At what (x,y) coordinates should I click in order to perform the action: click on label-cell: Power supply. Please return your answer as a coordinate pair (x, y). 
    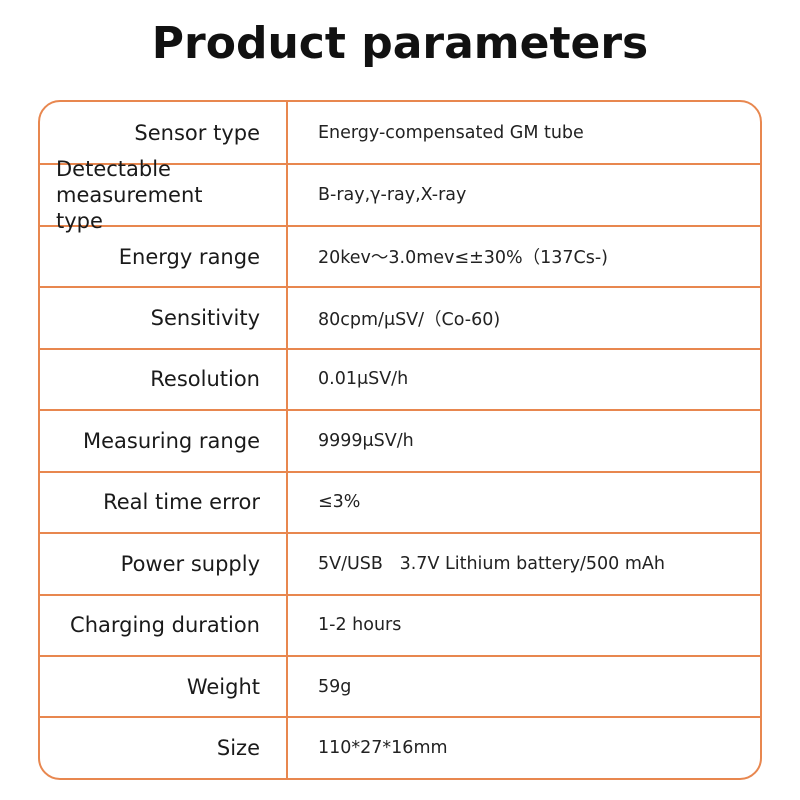
    Looking at the image, I should click on (164, 564).